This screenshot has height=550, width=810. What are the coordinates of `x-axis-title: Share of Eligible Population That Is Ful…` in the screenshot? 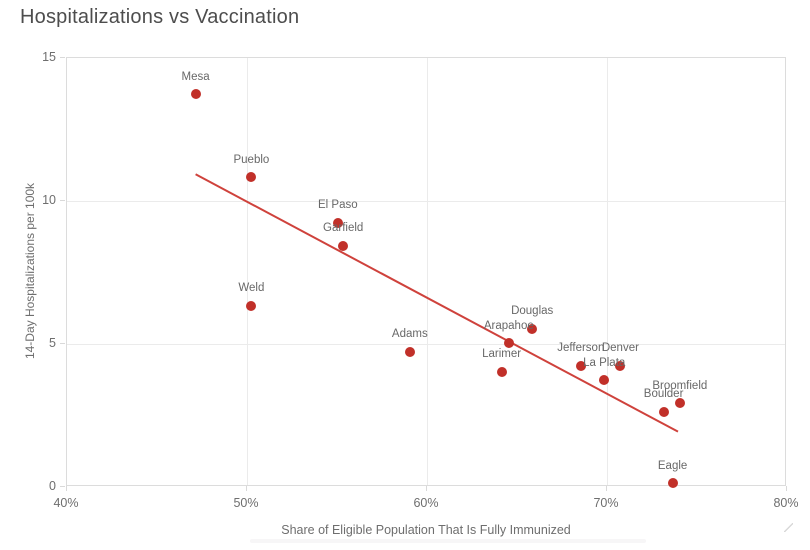 It's located at (426, 530).